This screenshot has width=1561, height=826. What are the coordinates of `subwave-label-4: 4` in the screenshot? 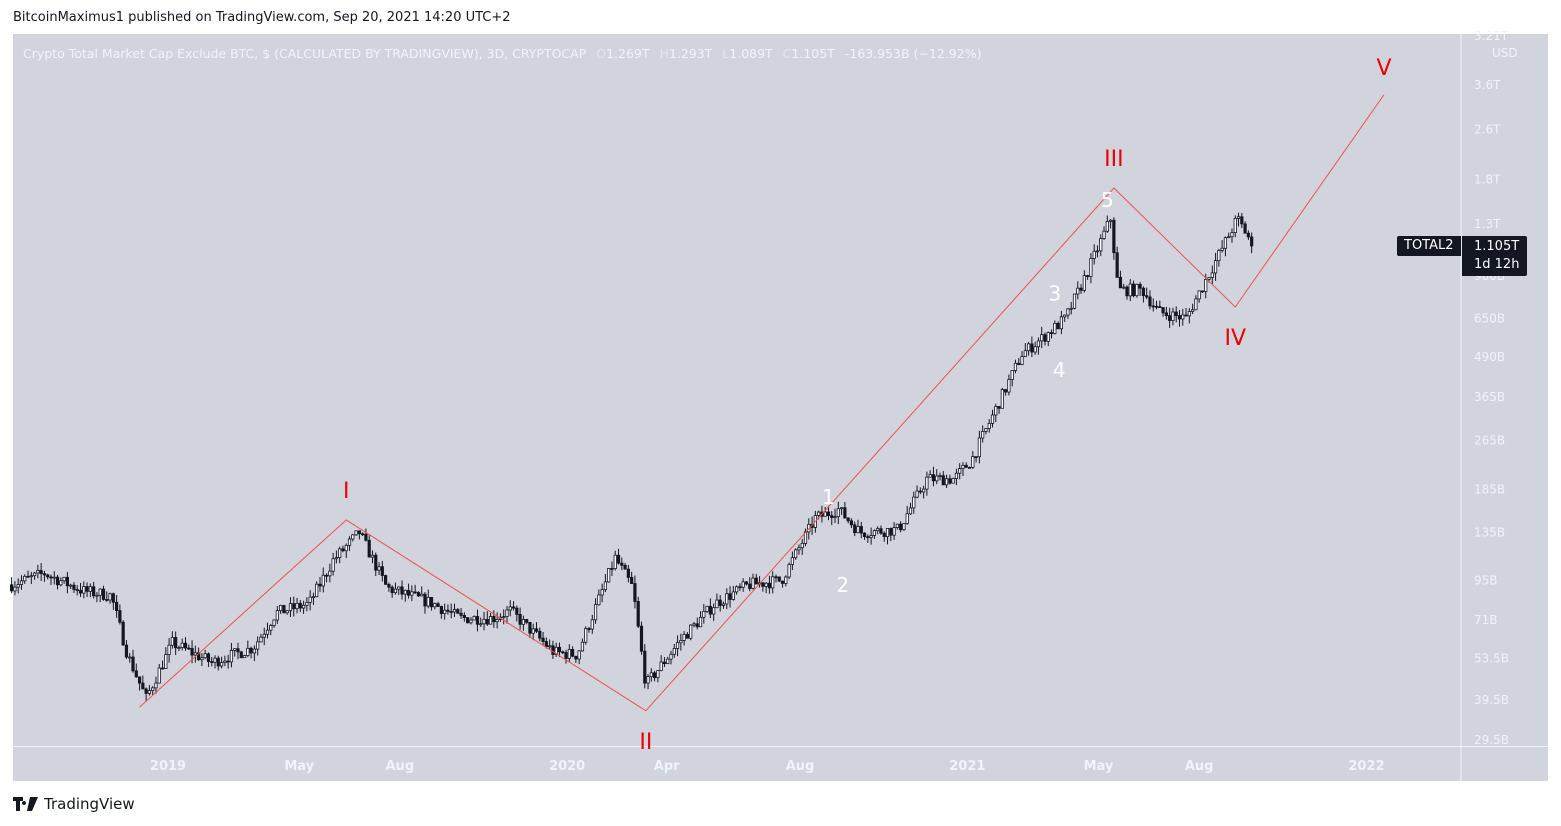 It's located at (1059, 370).